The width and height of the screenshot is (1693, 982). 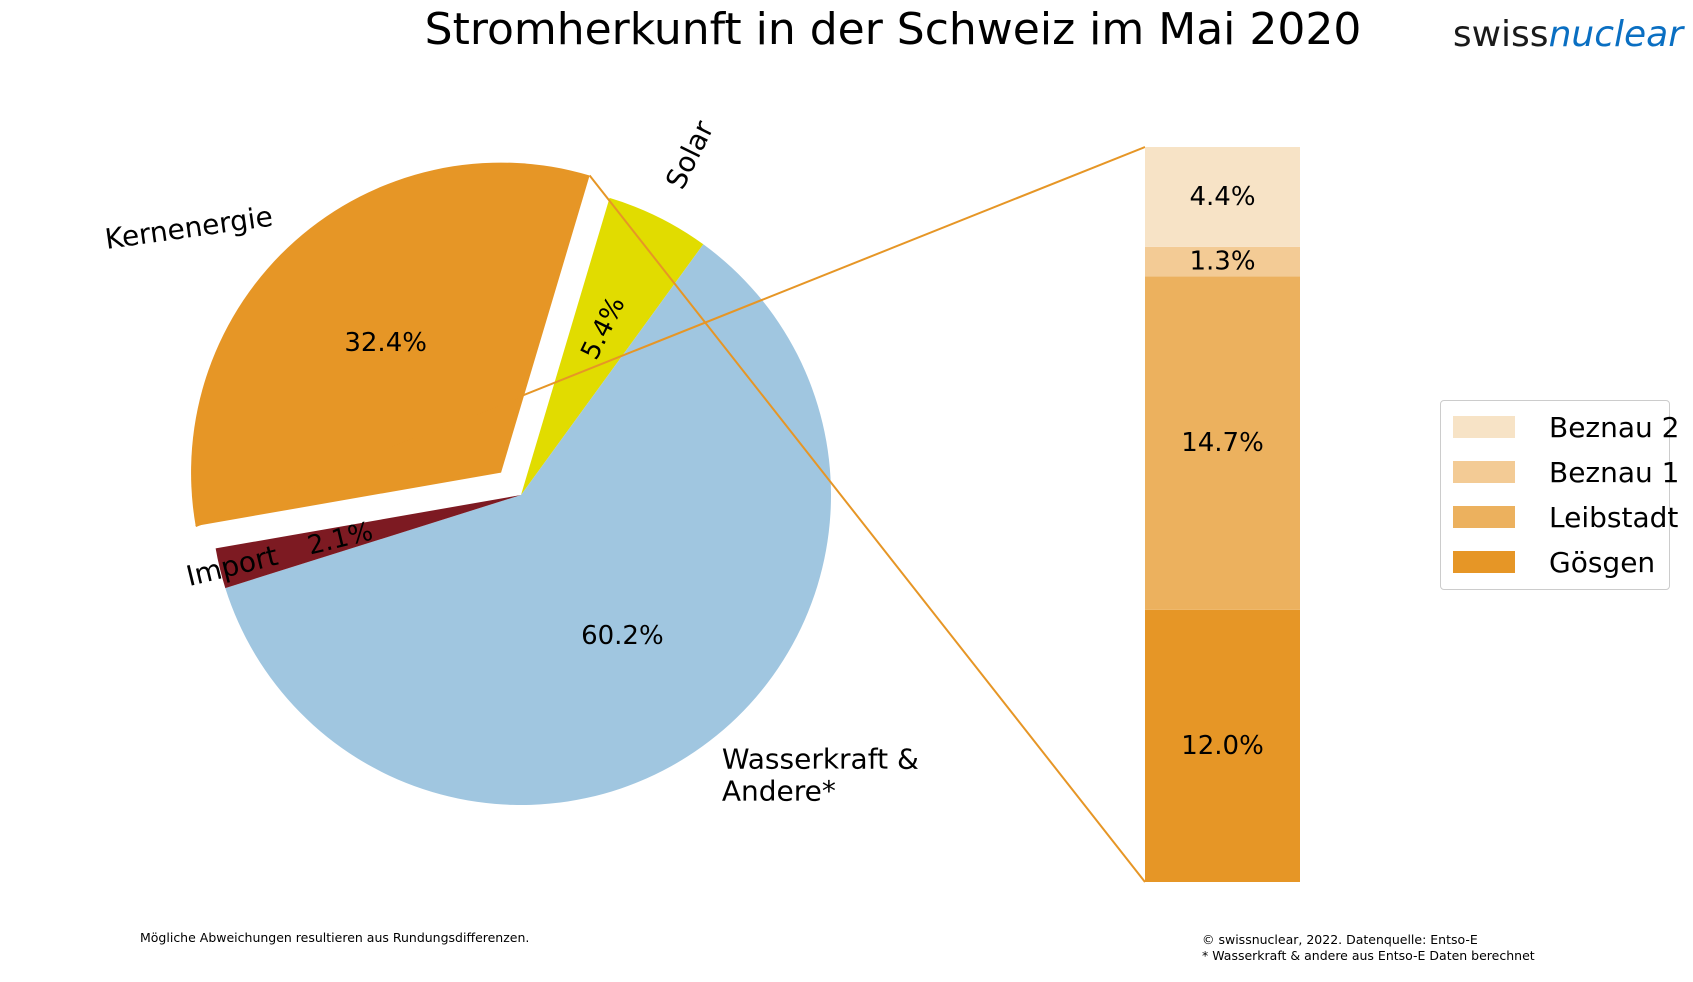 I want to click on pie-category-label-kernenergie: Kernenergie, so click(x=189, y=227).